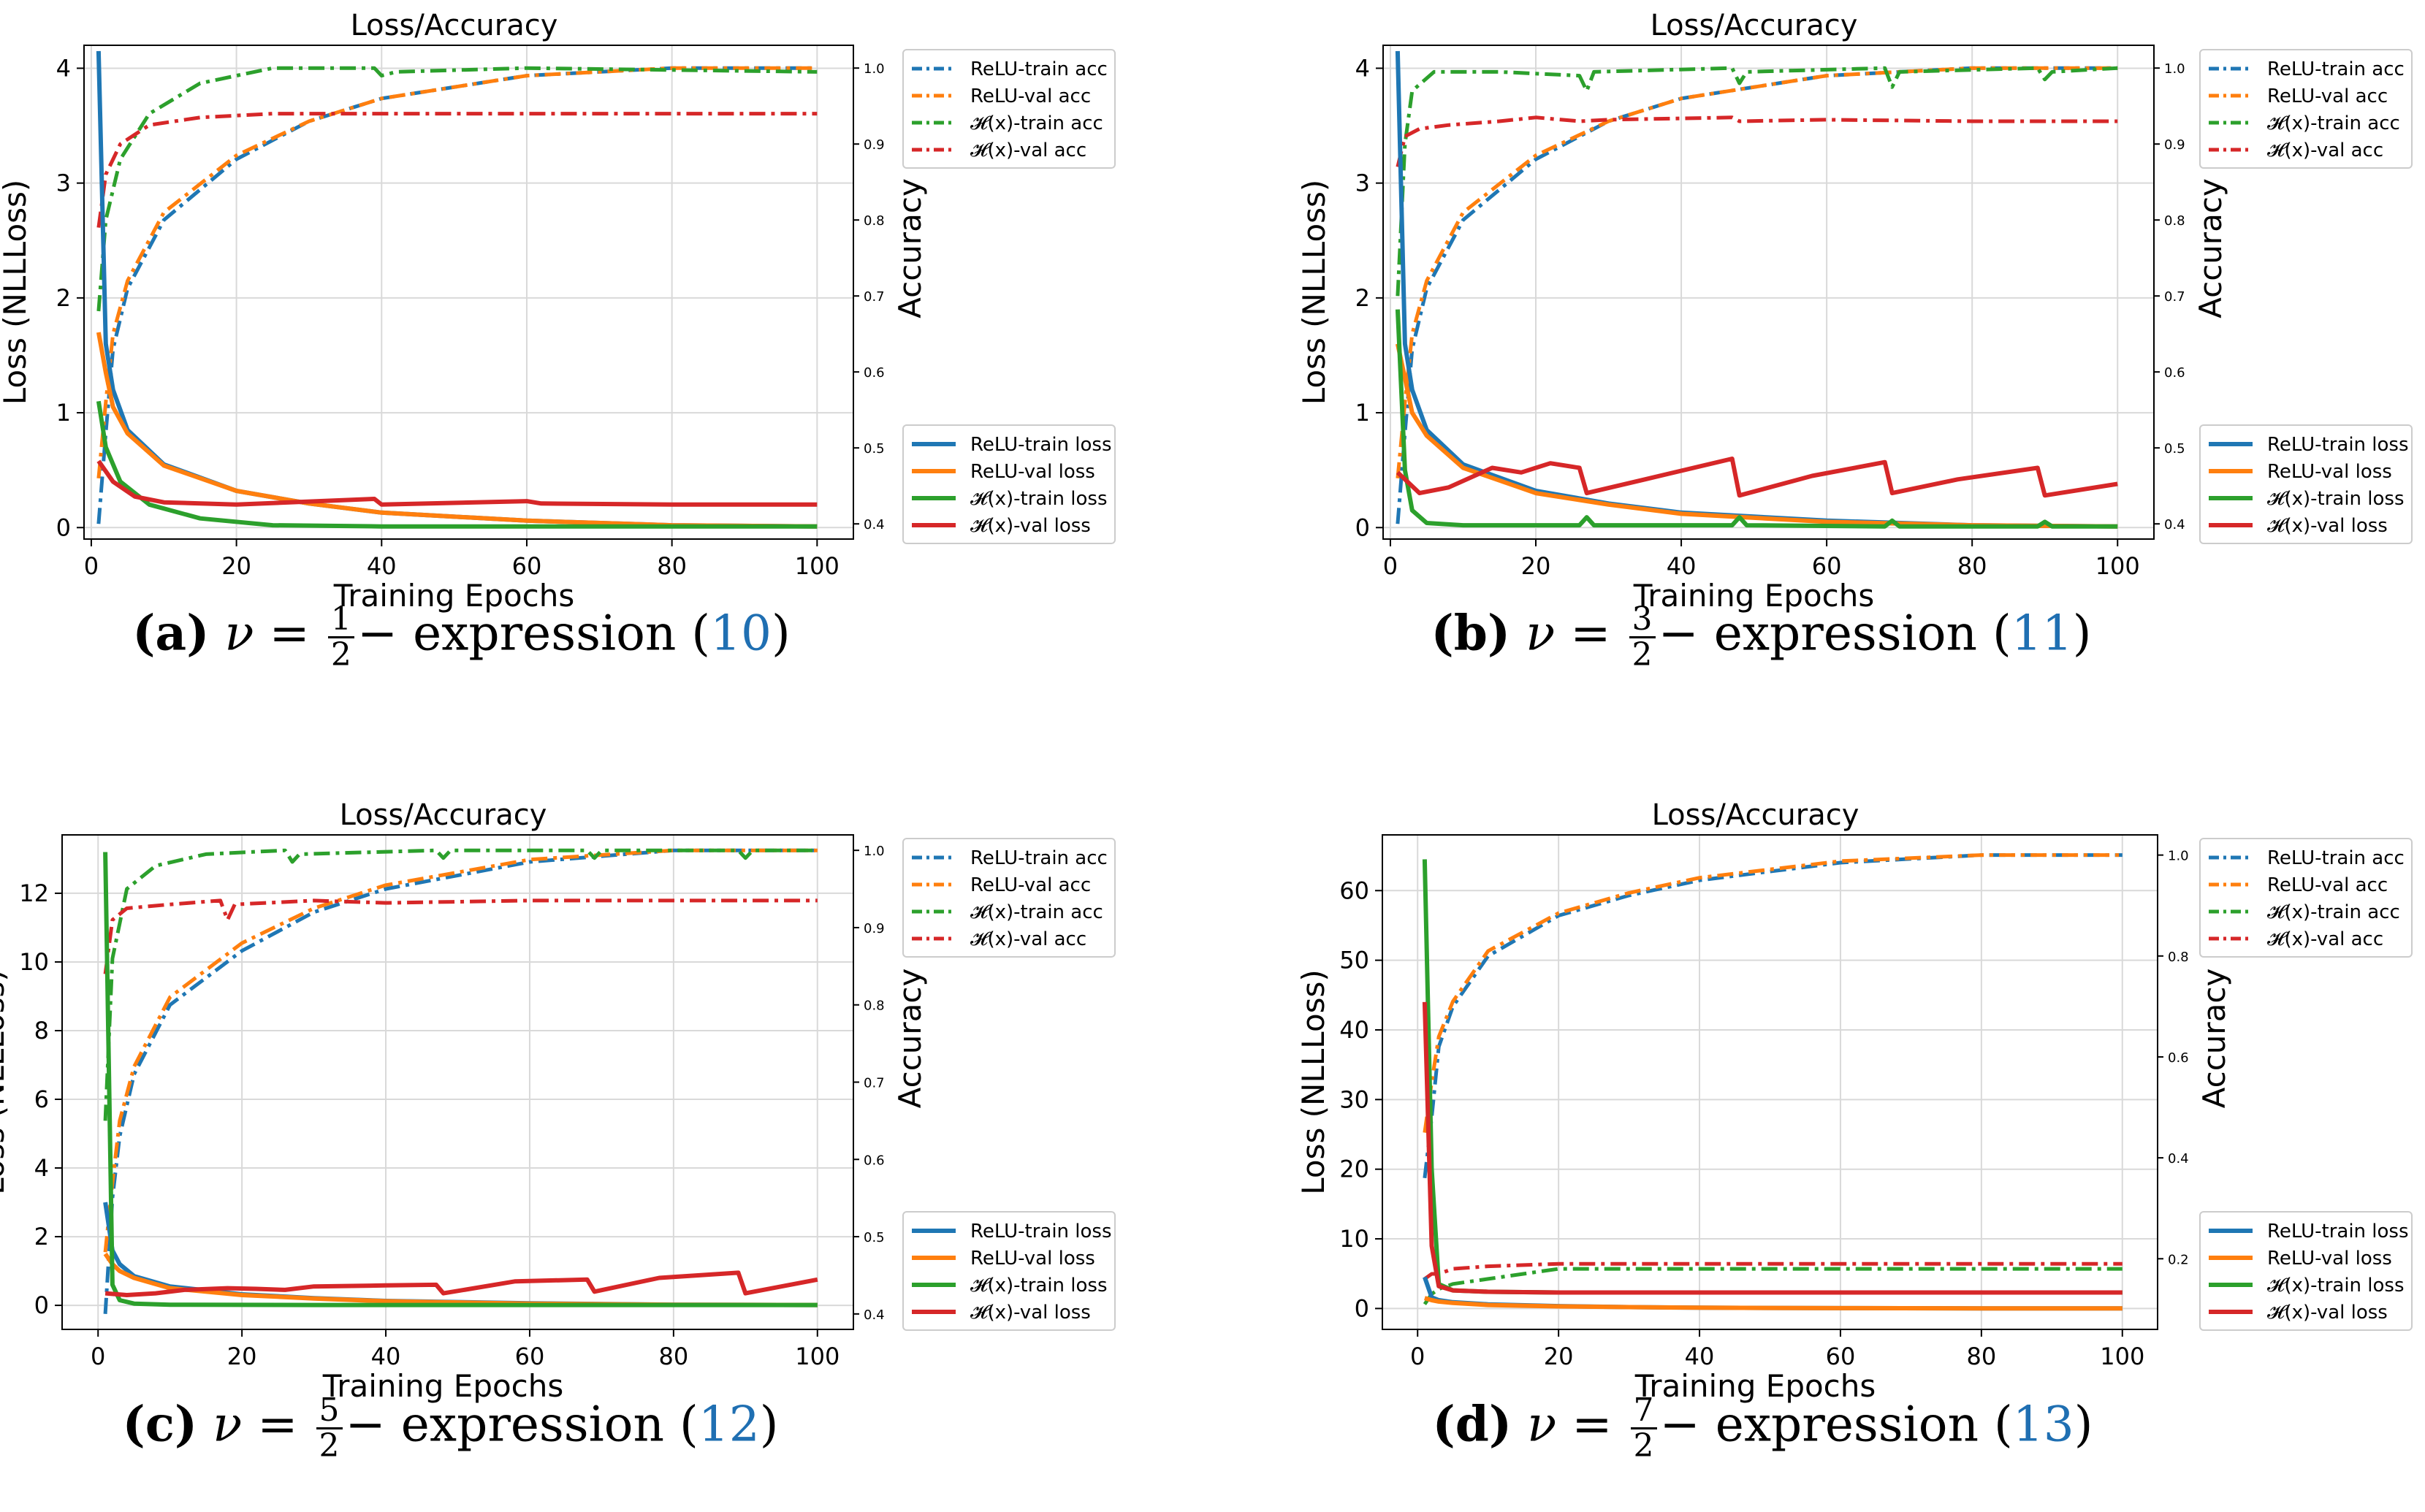 The image size is (2425, 1512). Describe the element at coordinates (63, 183) in the screenshot. I see `y-tick-label: 3` at that location.